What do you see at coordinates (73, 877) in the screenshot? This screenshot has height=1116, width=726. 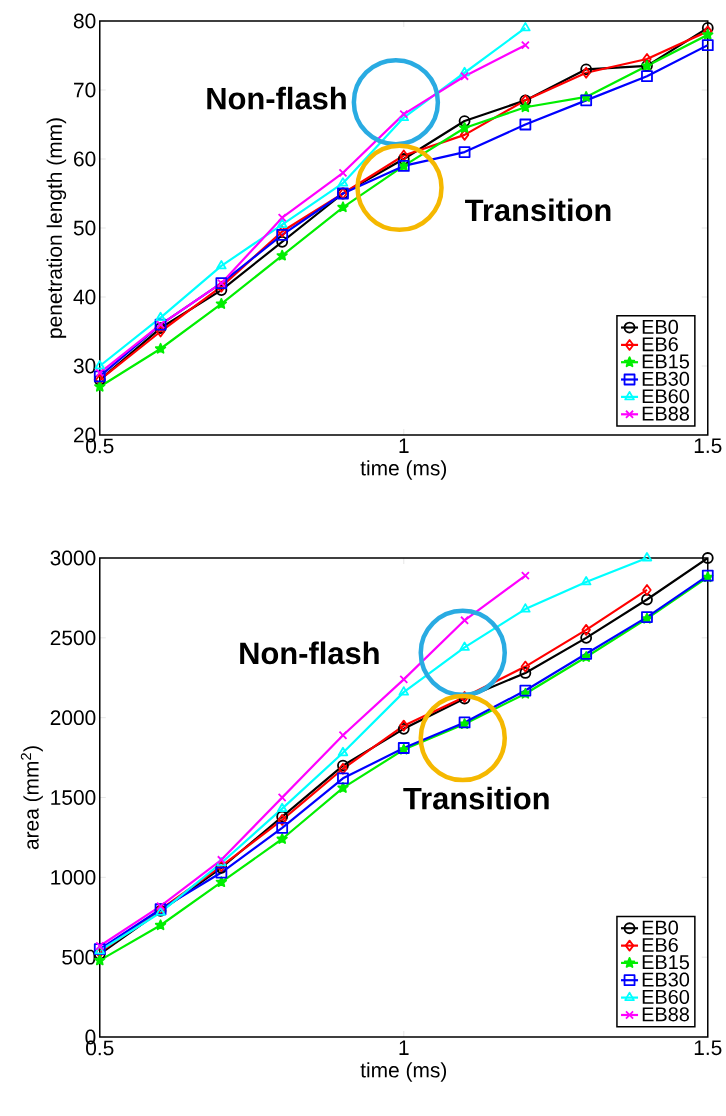 I see `y-tick-label: 1000` at bounding box center [73, 877].